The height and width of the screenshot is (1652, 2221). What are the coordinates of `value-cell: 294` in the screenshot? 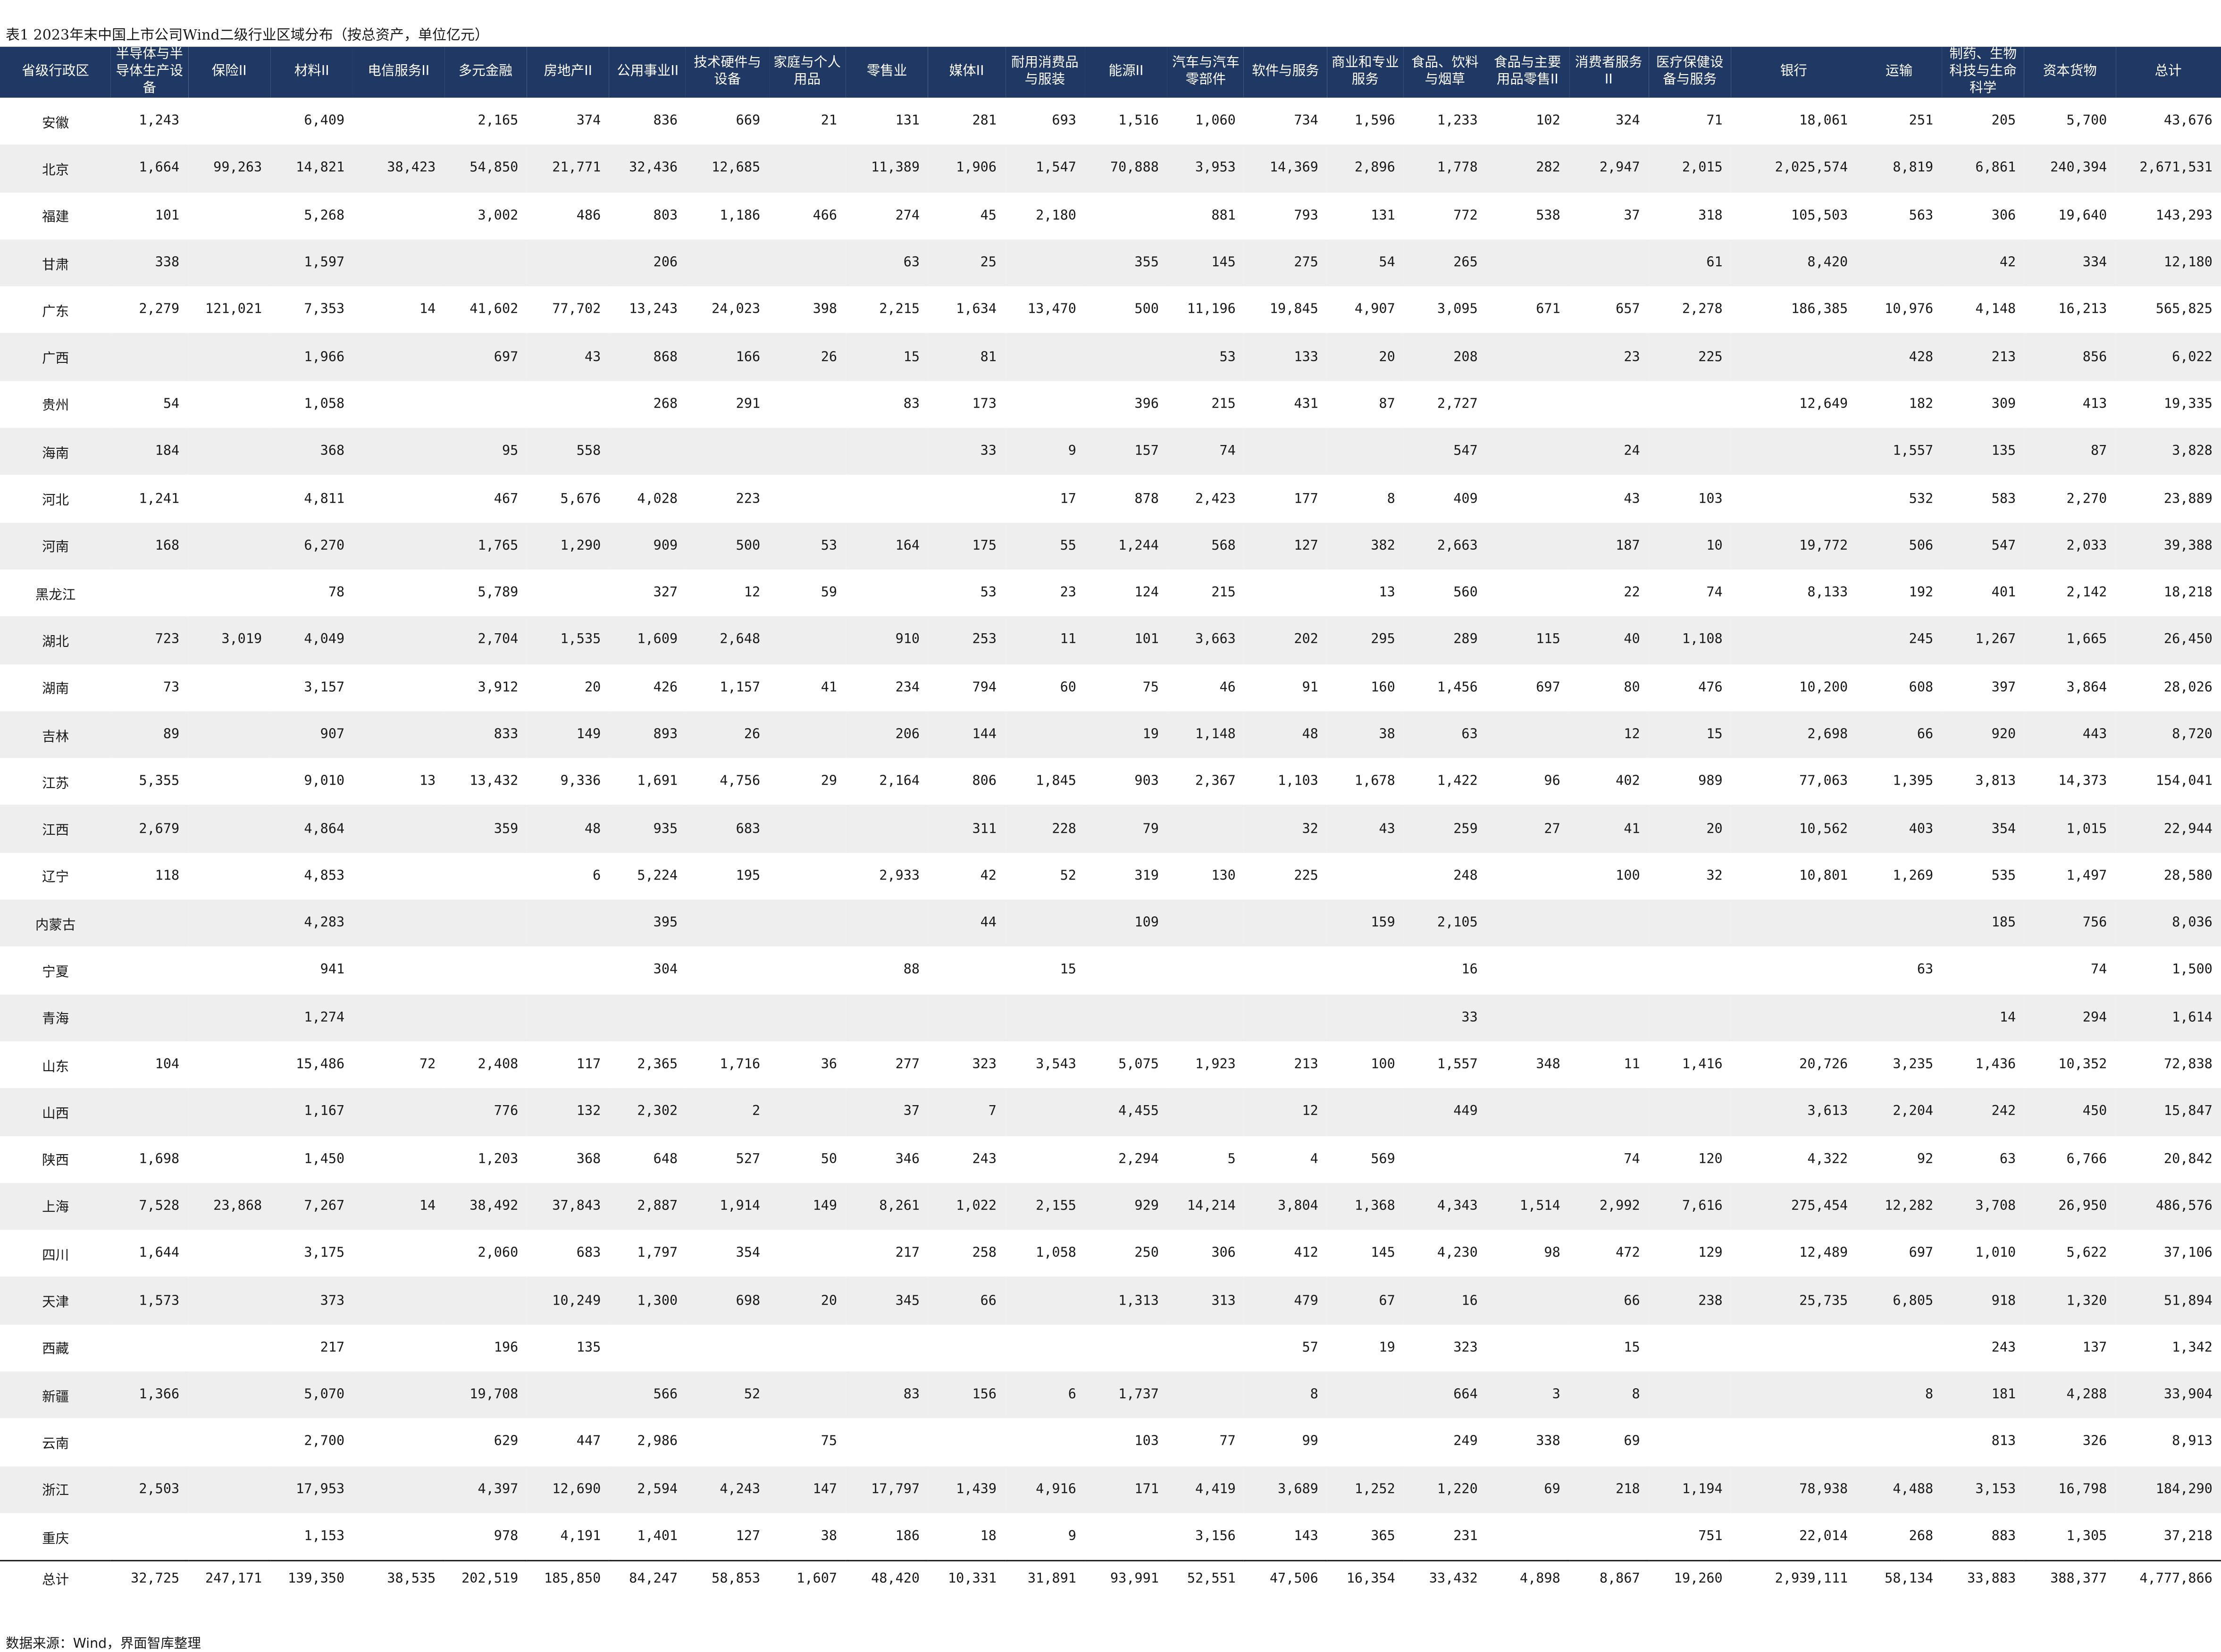 It's located at (2070, 1017).